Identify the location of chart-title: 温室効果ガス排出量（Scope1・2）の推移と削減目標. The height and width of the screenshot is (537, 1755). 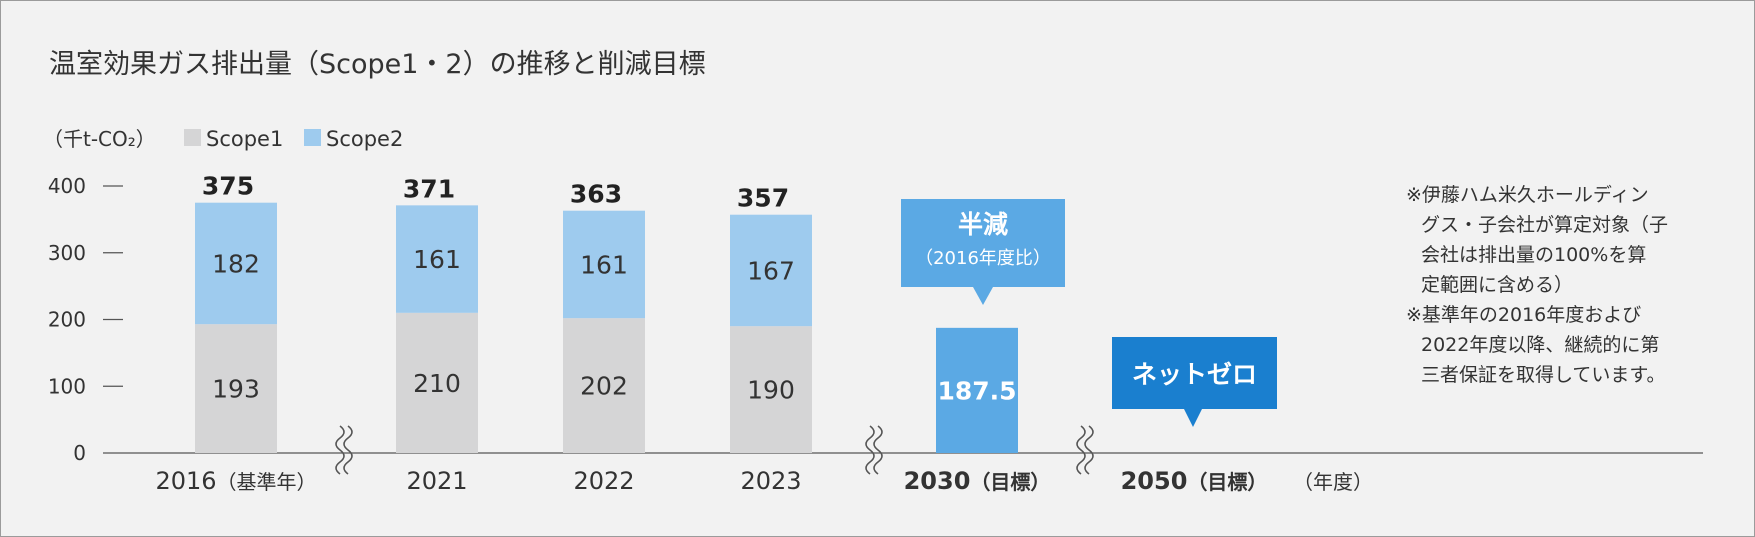
(377, 64).